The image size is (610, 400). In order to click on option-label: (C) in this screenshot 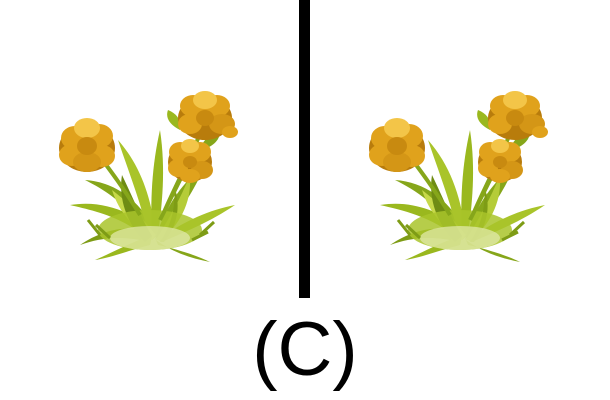, I will do `click(305, 349)`.